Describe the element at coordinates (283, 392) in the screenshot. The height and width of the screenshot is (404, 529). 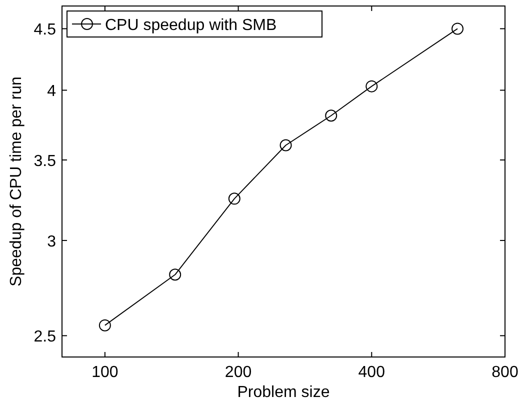
I see `x-axis-title: Problem size` at that location.